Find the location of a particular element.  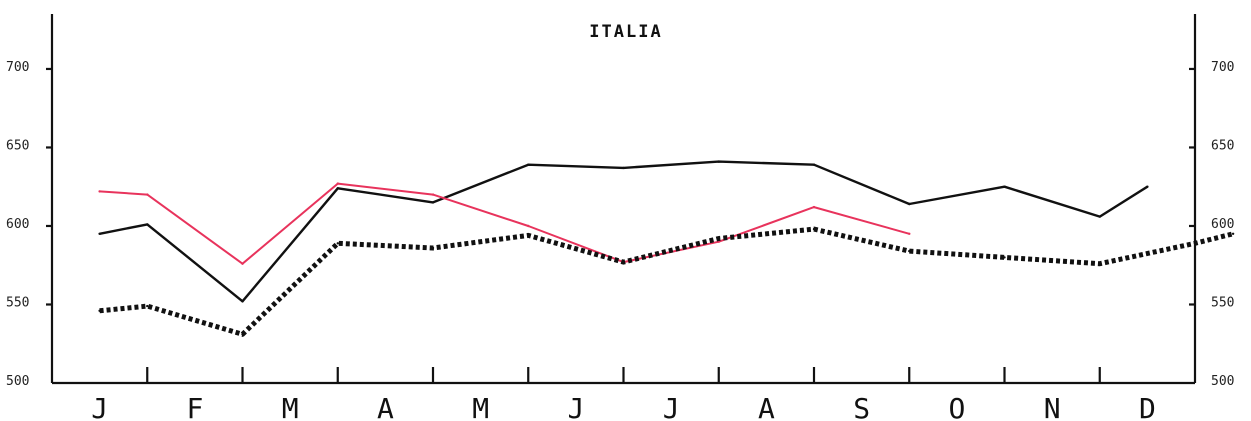

y-tick-label-right: 650 is located at coordinates (1222, 145).